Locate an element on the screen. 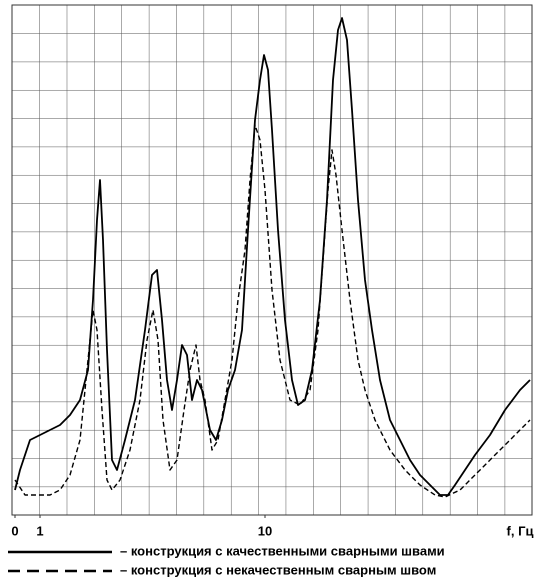 This screenshot has width=557, height=583. x-tick-label: 1 is located at coordinates (39, 530).